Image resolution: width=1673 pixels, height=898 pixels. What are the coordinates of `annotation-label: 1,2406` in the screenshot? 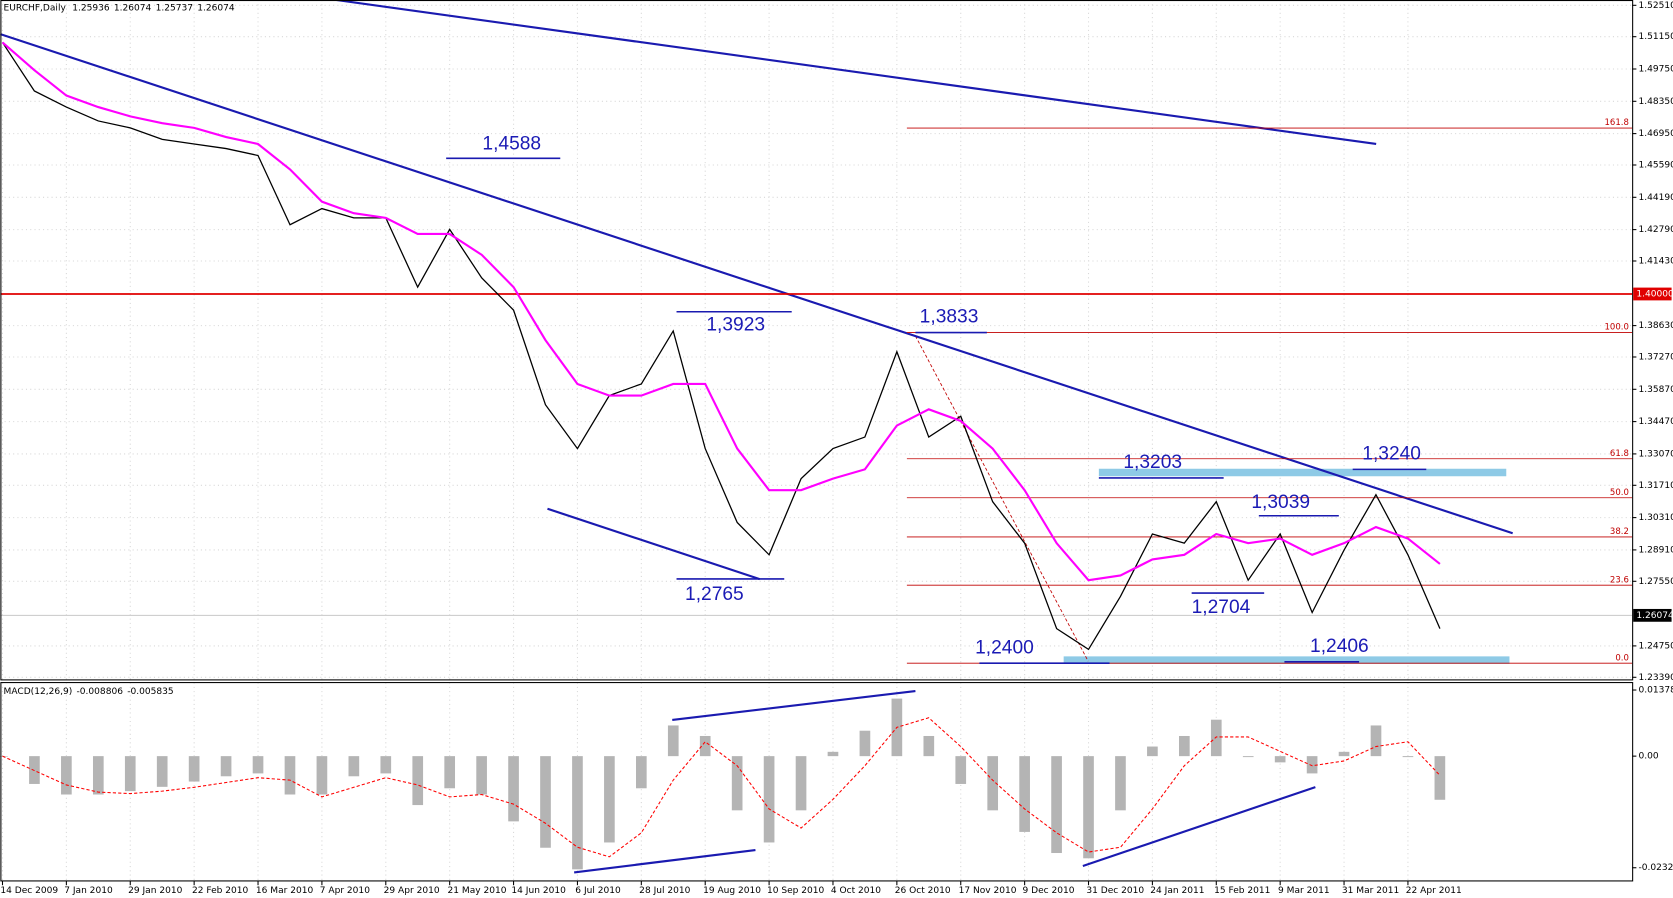 It's located at (1339, 646).